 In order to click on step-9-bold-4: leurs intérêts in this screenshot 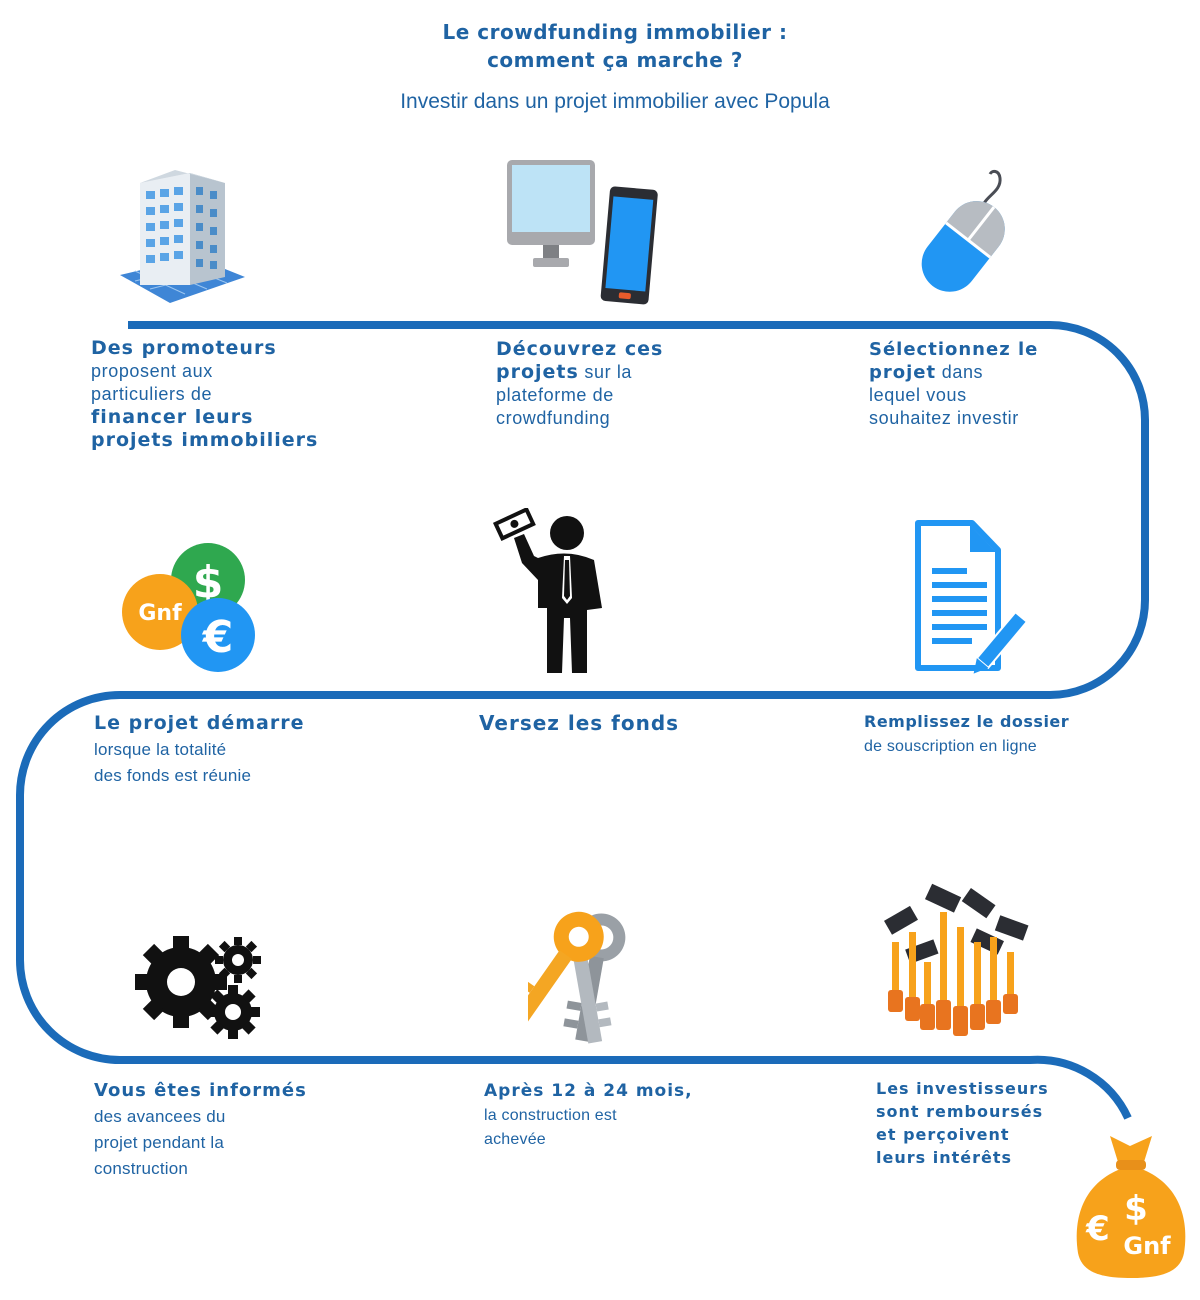, I will do `click(944, 1157)`.